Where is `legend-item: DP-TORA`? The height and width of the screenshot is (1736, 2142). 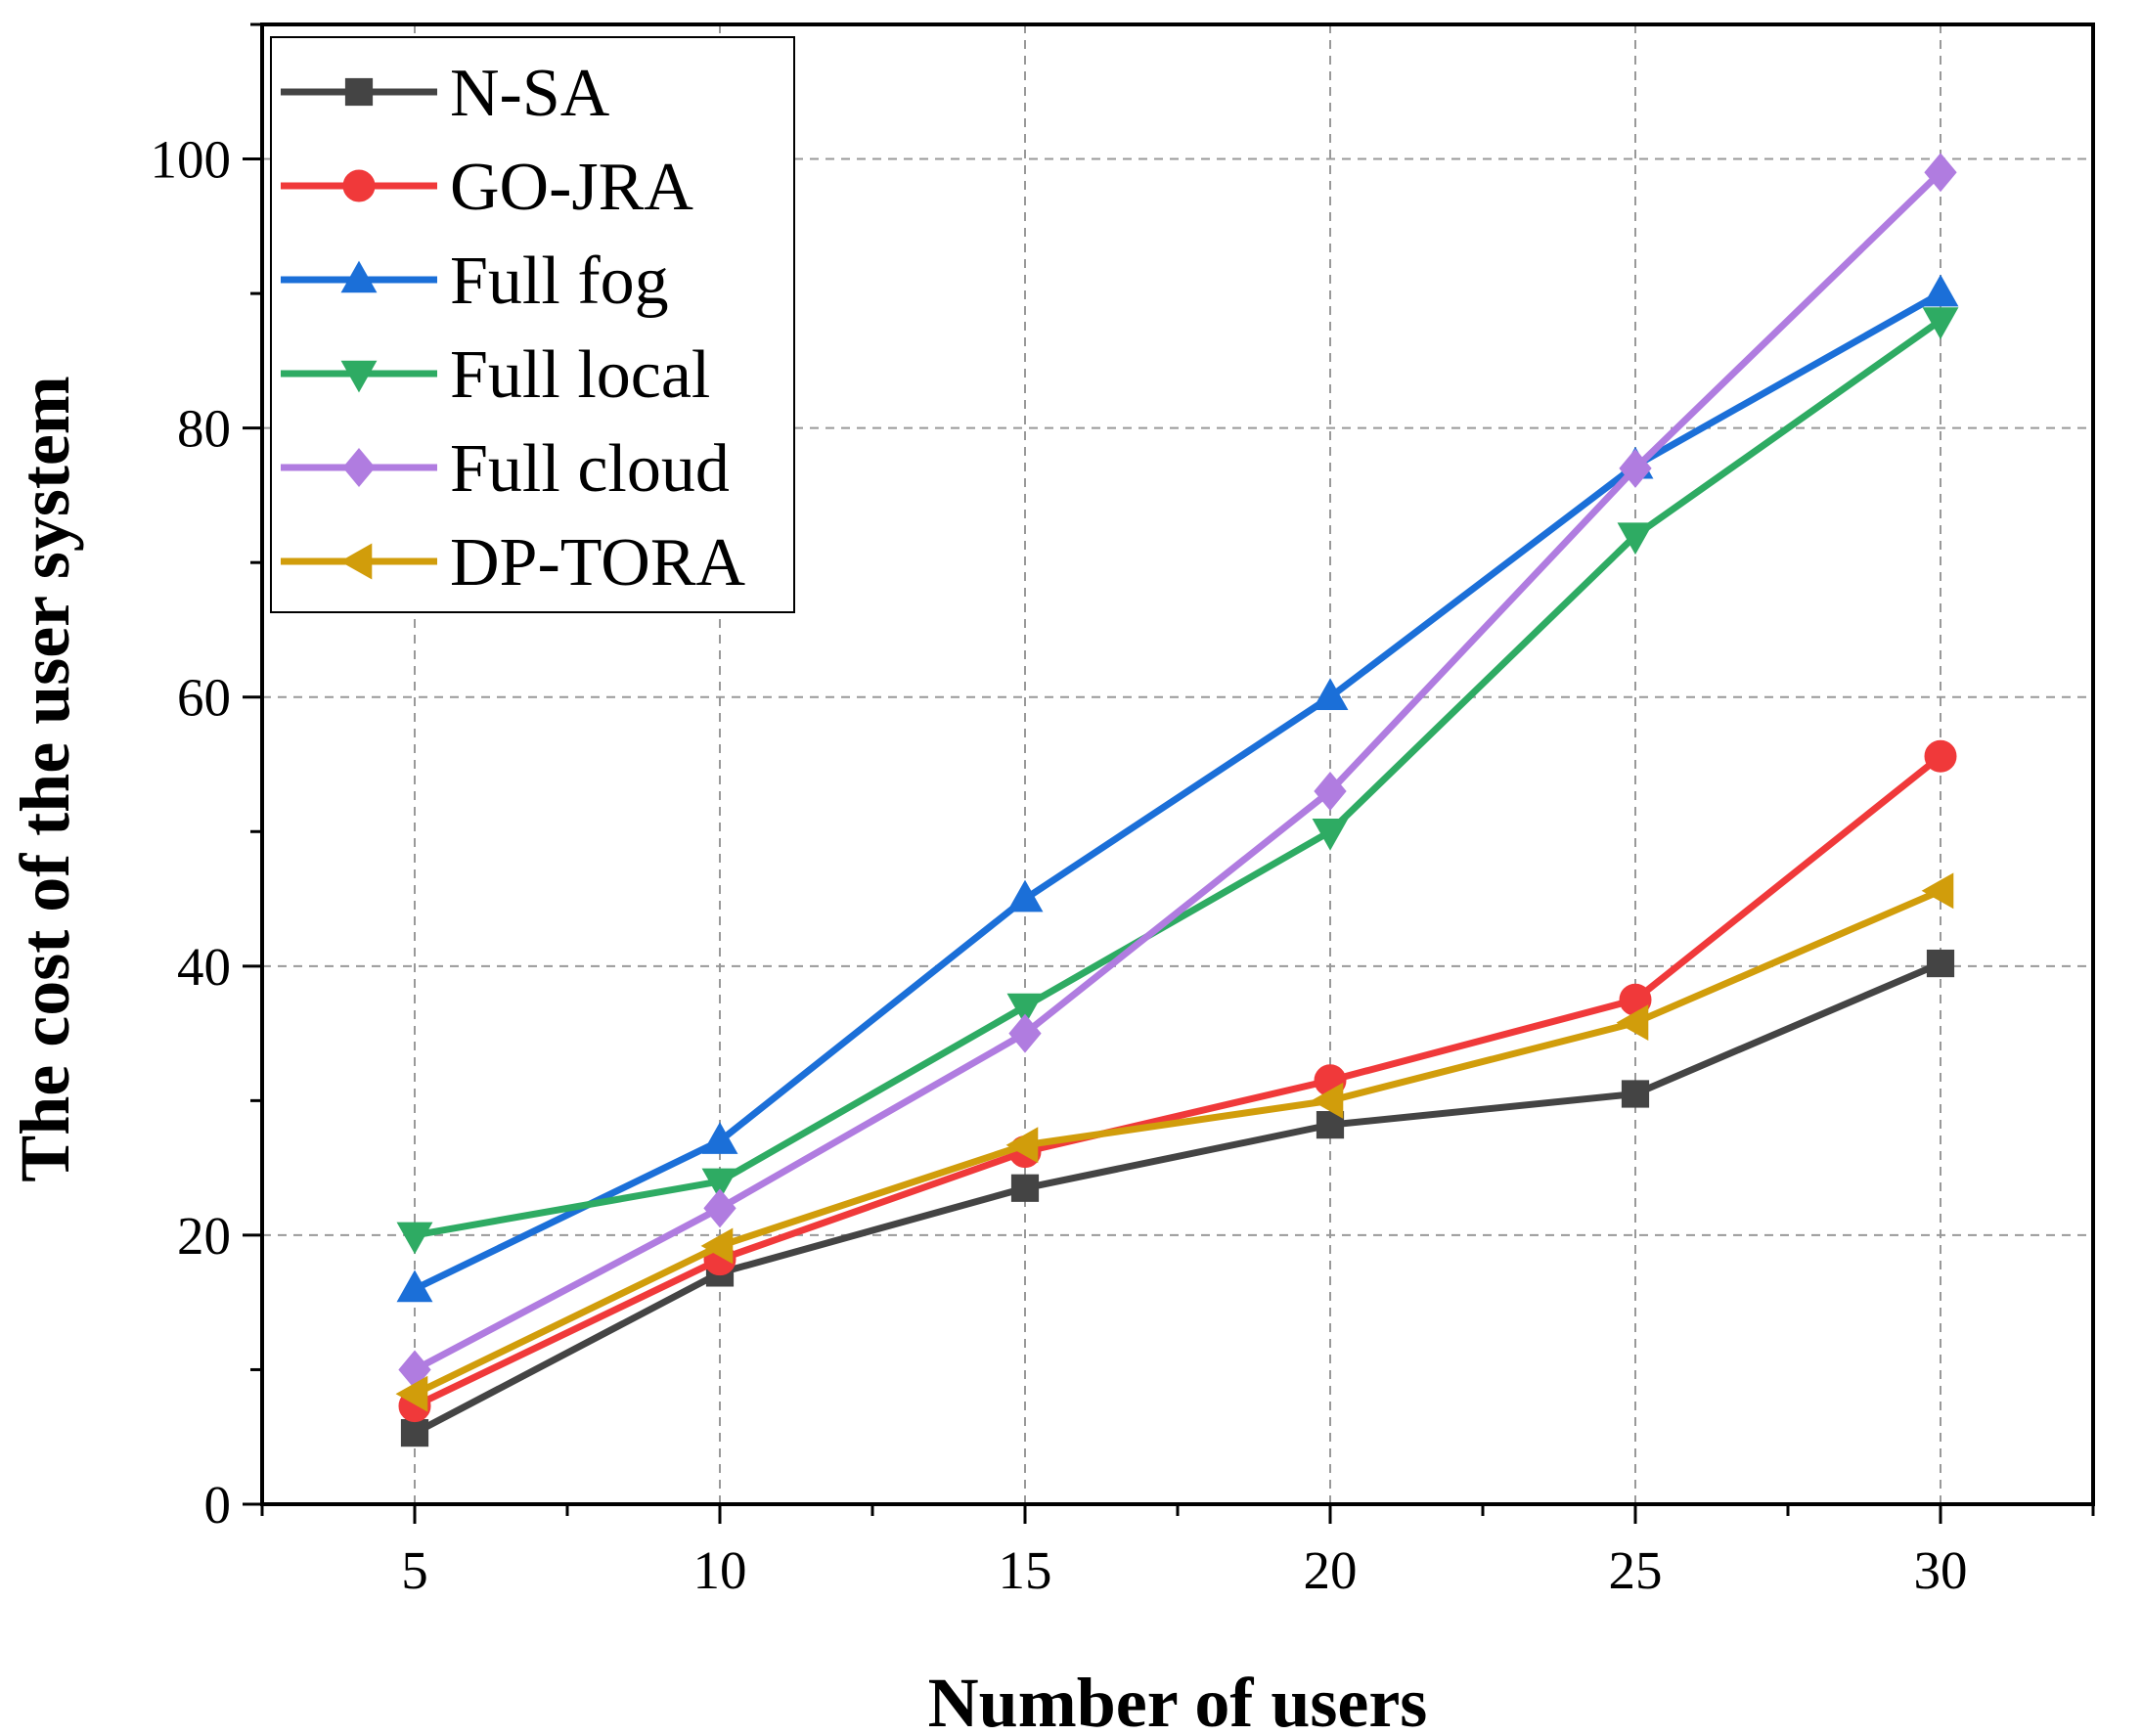 legend-item: DP-TORA is located at coordinates (513, 563).